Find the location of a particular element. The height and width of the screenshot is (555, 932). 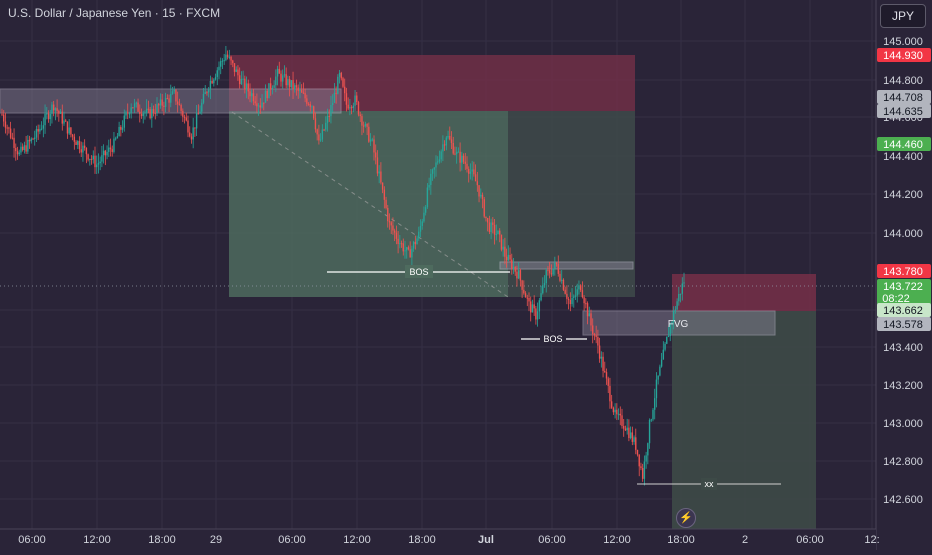

time-tick-label: 12:00 is located at coordinates (97, 540).